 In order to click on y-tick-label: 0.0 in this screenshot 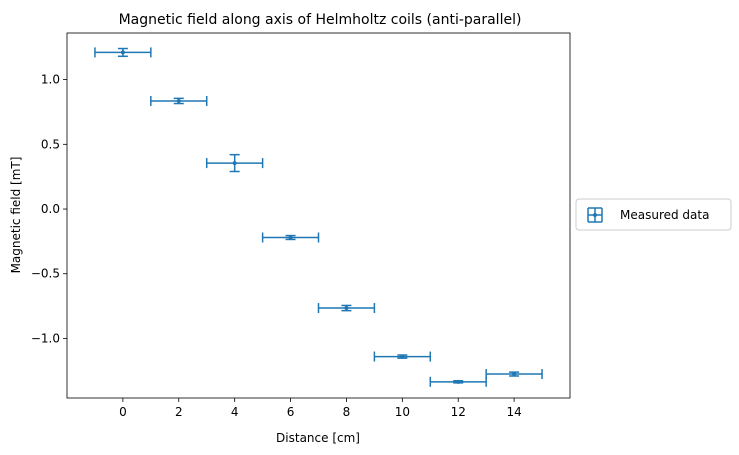, I will do `click(50, 209)`.